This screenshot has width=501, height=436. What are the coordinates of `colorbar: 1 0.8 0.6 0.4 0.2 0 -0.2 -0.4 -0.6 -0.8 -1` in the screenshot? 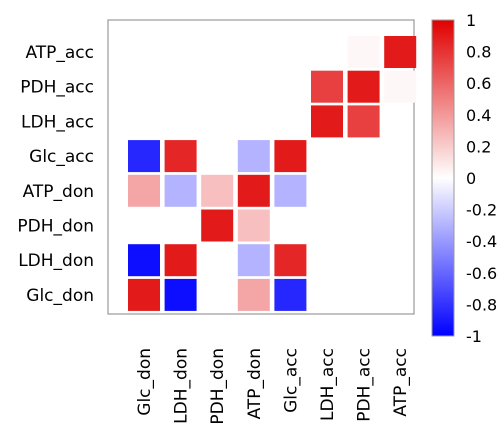 It's located at (464, 178).